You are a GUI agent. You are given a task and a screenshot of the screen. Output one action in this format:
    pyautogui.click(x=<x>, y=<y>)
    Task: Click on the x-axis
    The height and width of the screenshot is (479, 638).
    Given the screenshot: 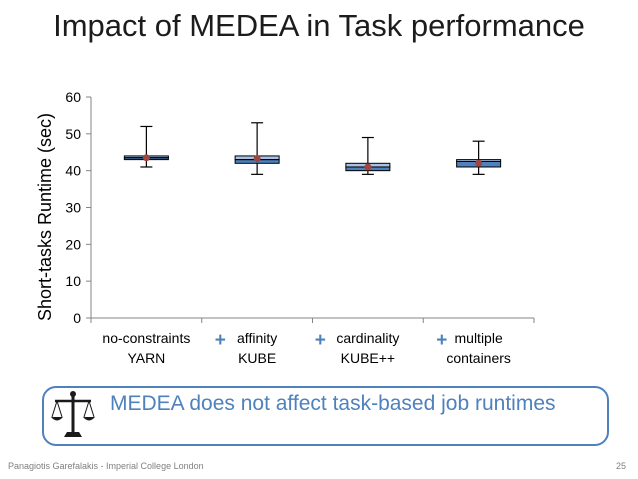 What is the action you would take?
    pyautogui.click(x=312, y=320)
    